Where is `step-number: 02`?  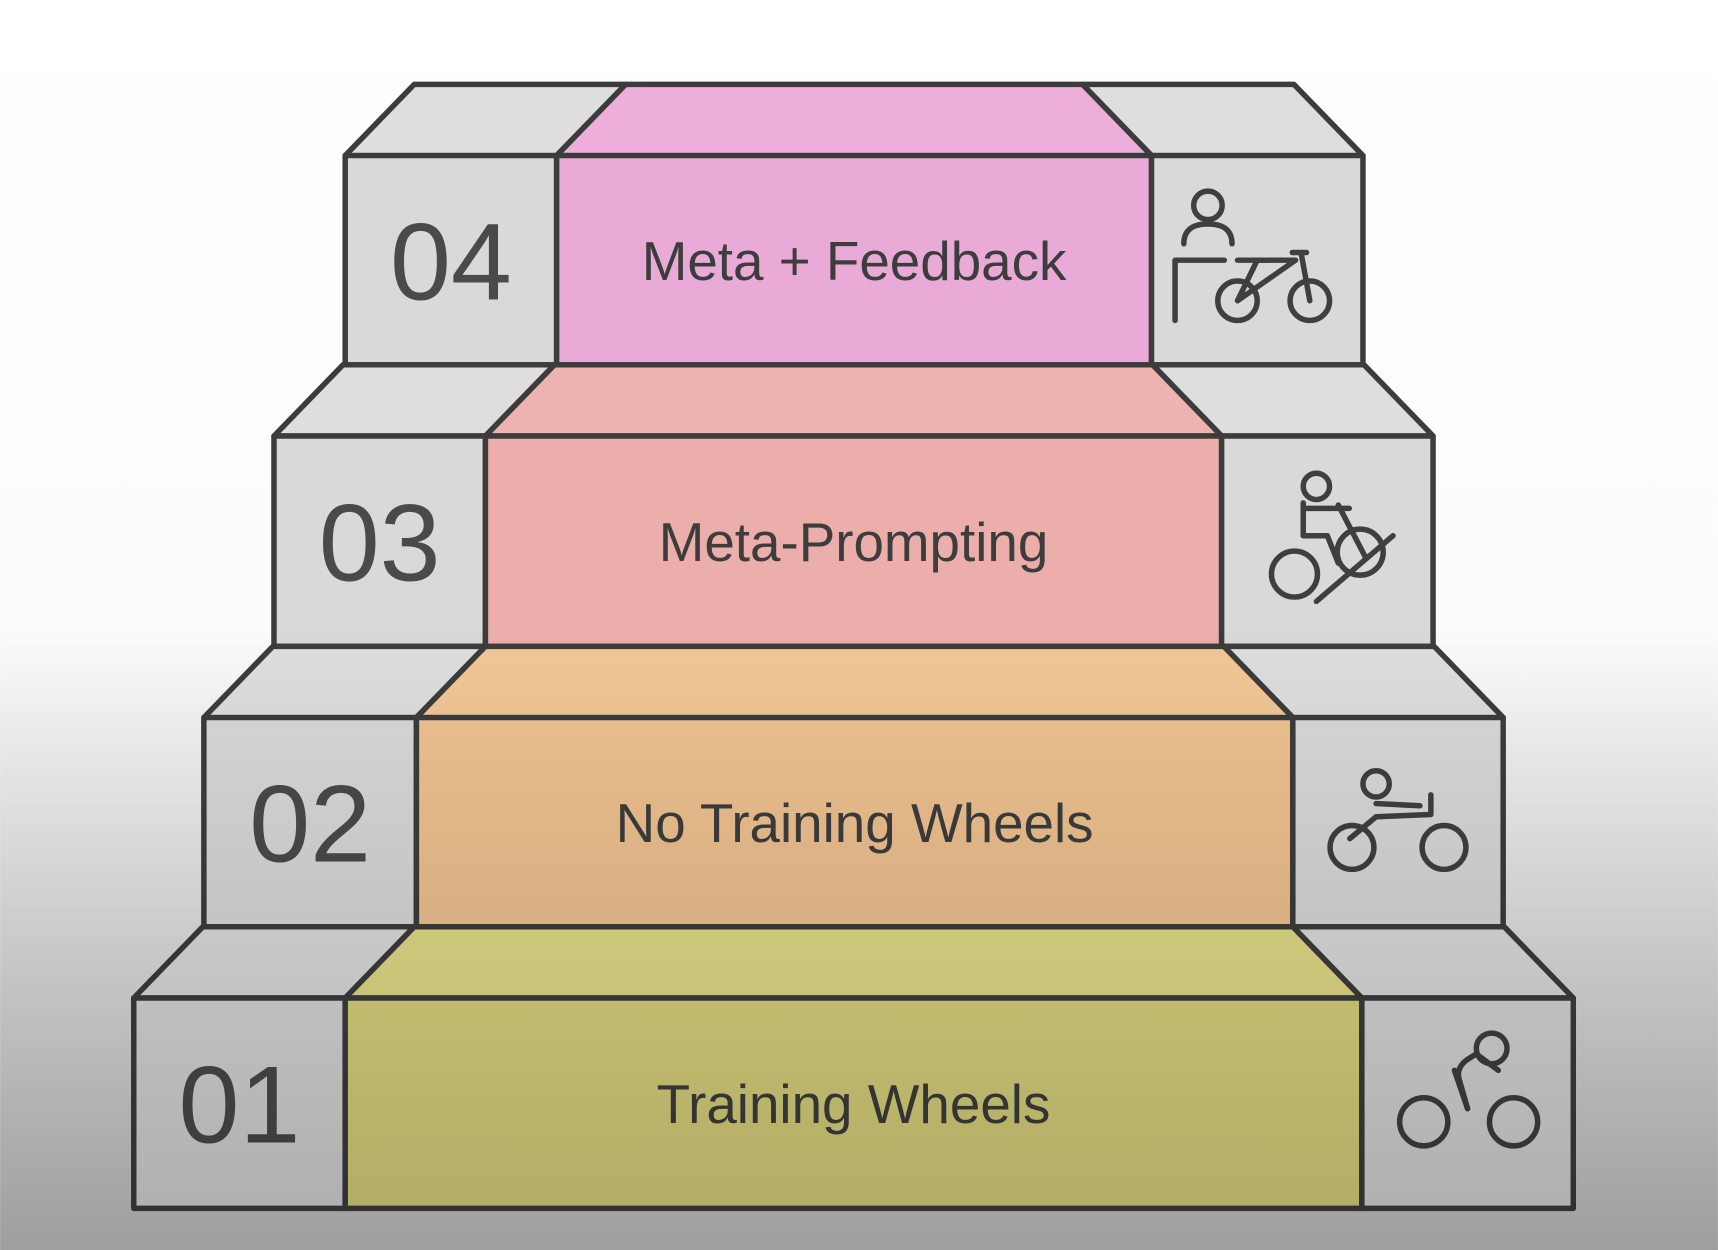
step-number: 02 is located at coordinates (310, 825).